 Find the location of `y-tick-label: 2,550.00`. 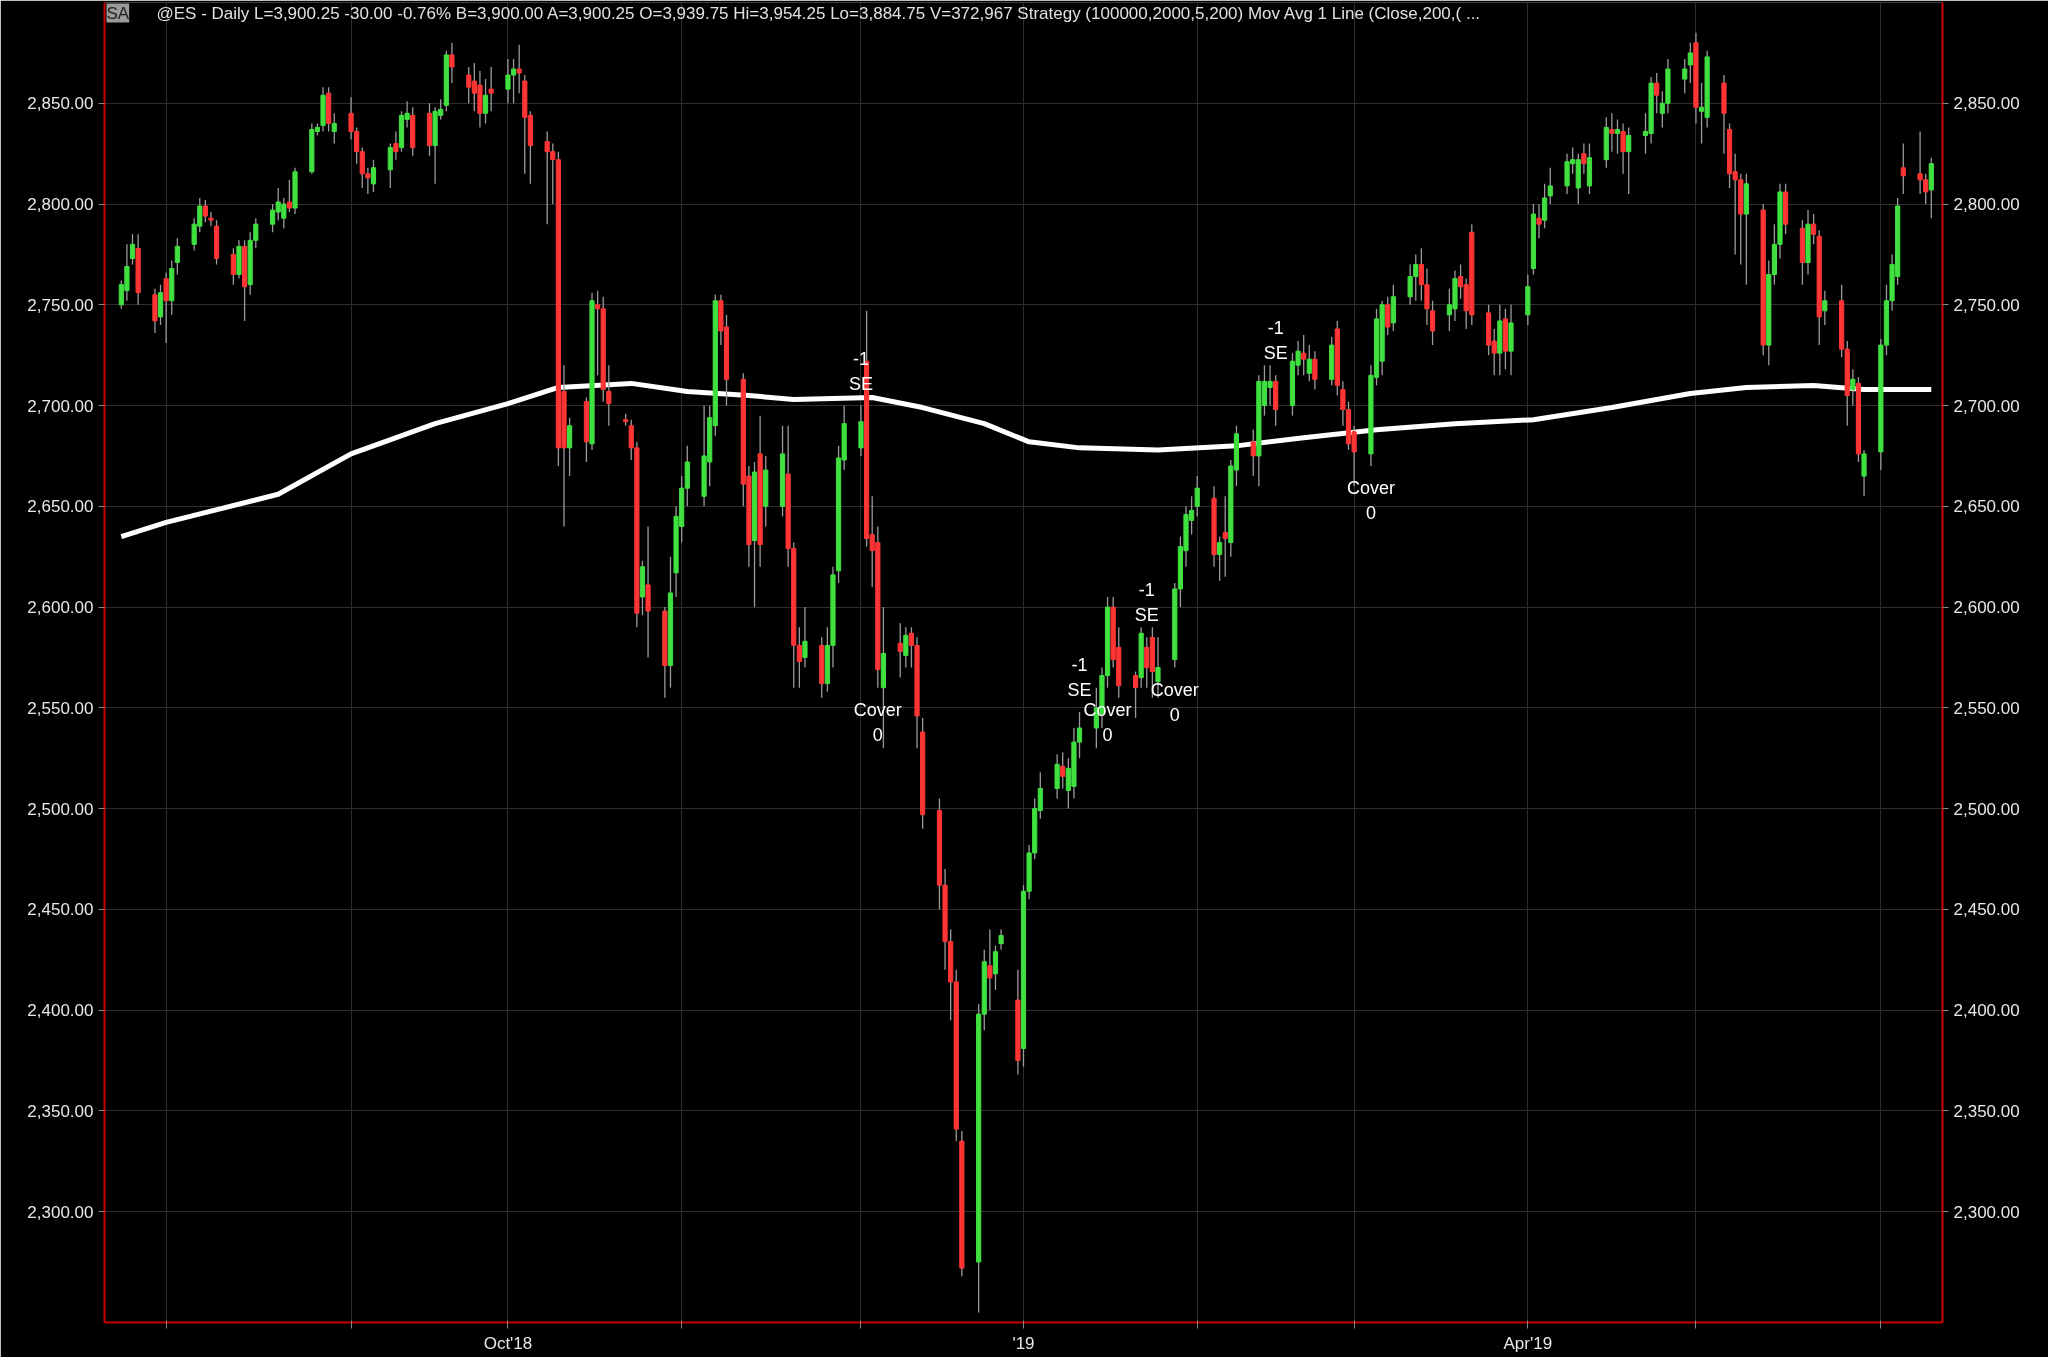

y-tick-label: 2,550.00 is located at coordinates (60, 708).